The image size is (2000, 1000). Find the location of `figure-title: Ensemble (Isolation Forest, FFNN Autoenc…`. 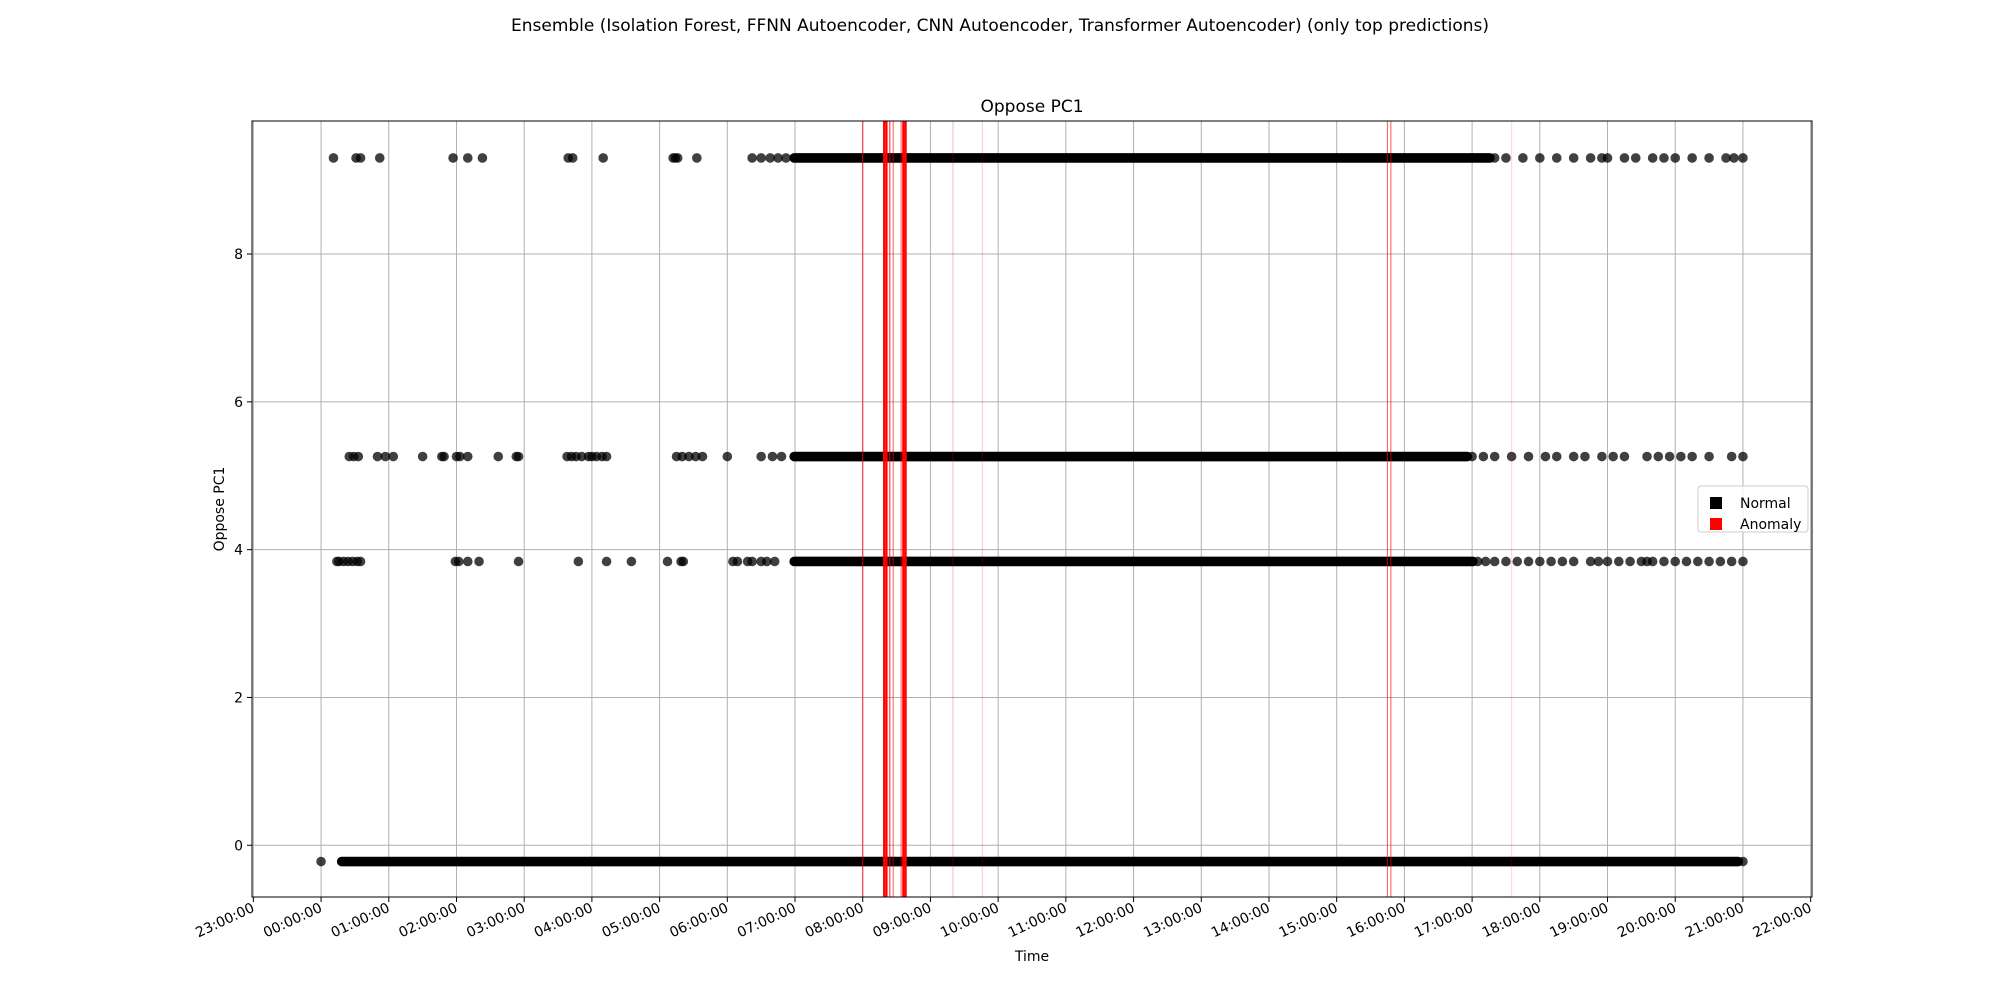

figure-title: Ensemble (Isolation Forest, FFNN Autoenc… is located at coordinates (1000, 26).